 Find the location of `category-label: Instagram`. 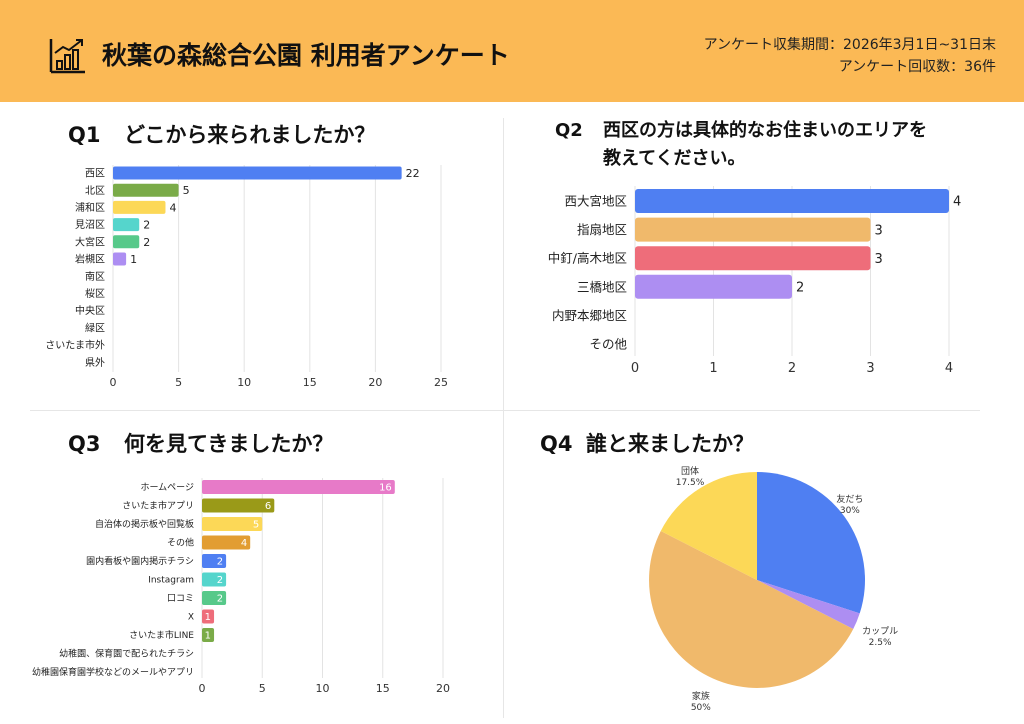

category-label: Instagram is located at coordinates (171, 581).